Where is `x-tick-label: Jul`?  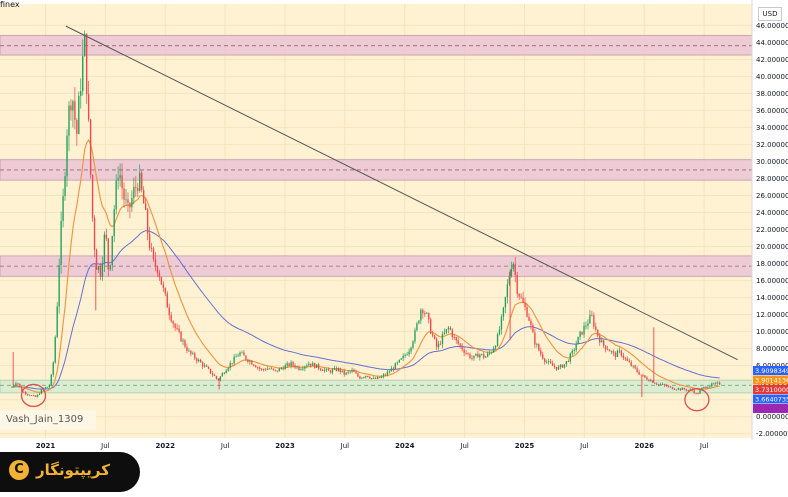 x-tick-label: Jul is located at coordinates (584, 446).